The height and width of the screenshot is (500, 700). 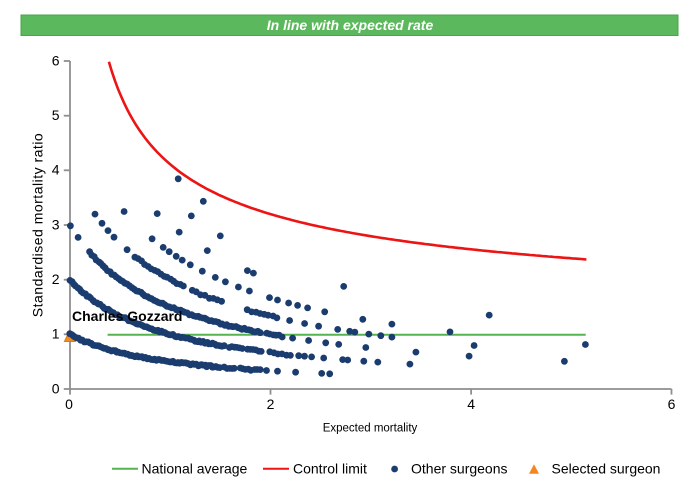 I want to click on svg-text: Control limit, so click(x=330, y=469).